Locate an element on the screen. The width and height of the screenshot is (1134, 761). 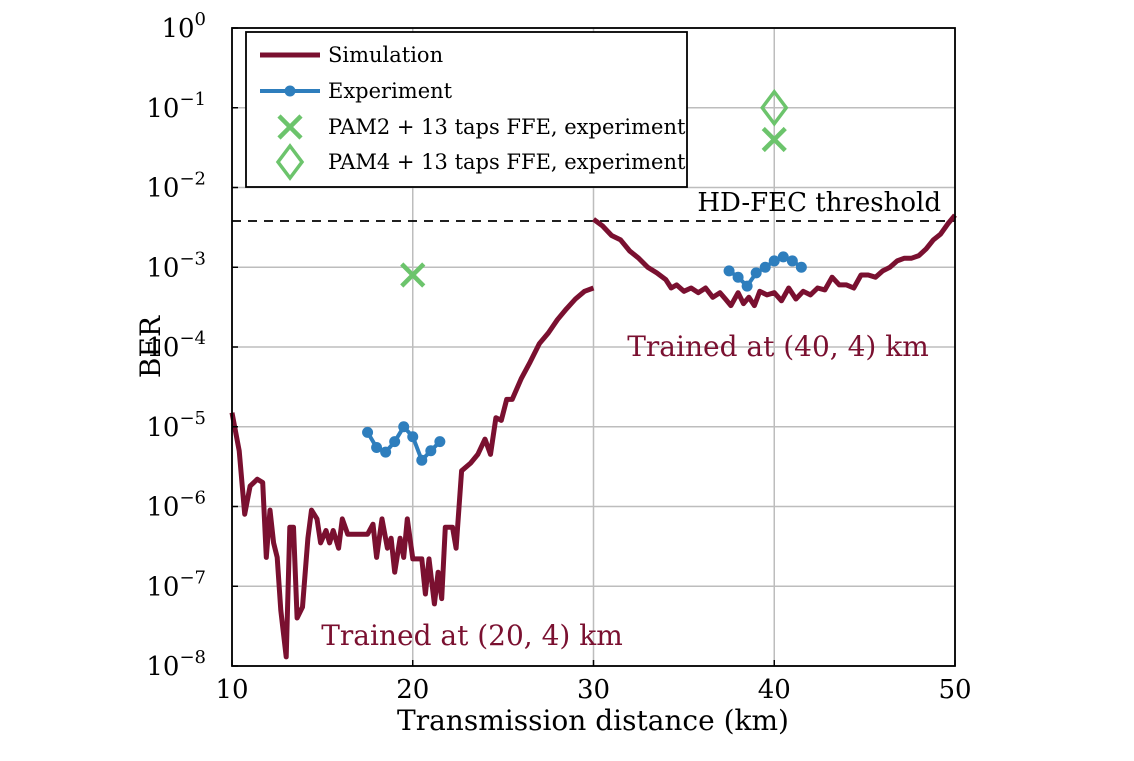
threshold: HD-FEC threshold is located at coordinates (593, 205).